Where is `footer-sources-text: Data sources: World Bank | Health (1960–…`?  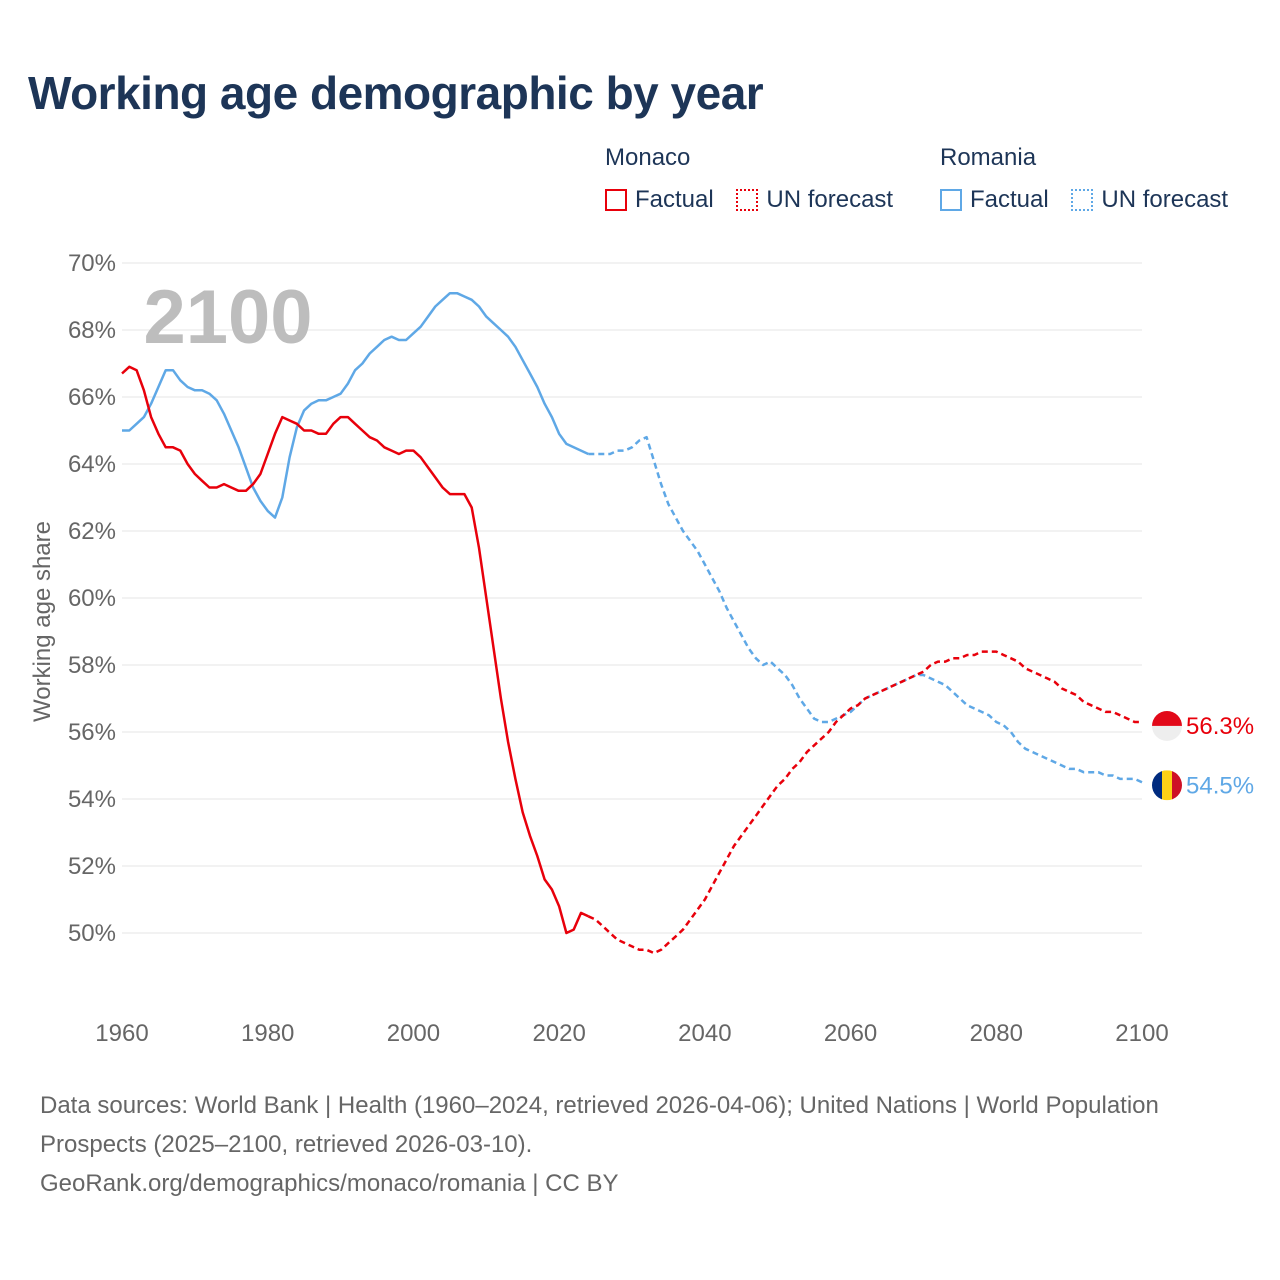
footer-sources-text: Data sources: World Bank | Health (1960–… is located at coordinates (599, 1125).